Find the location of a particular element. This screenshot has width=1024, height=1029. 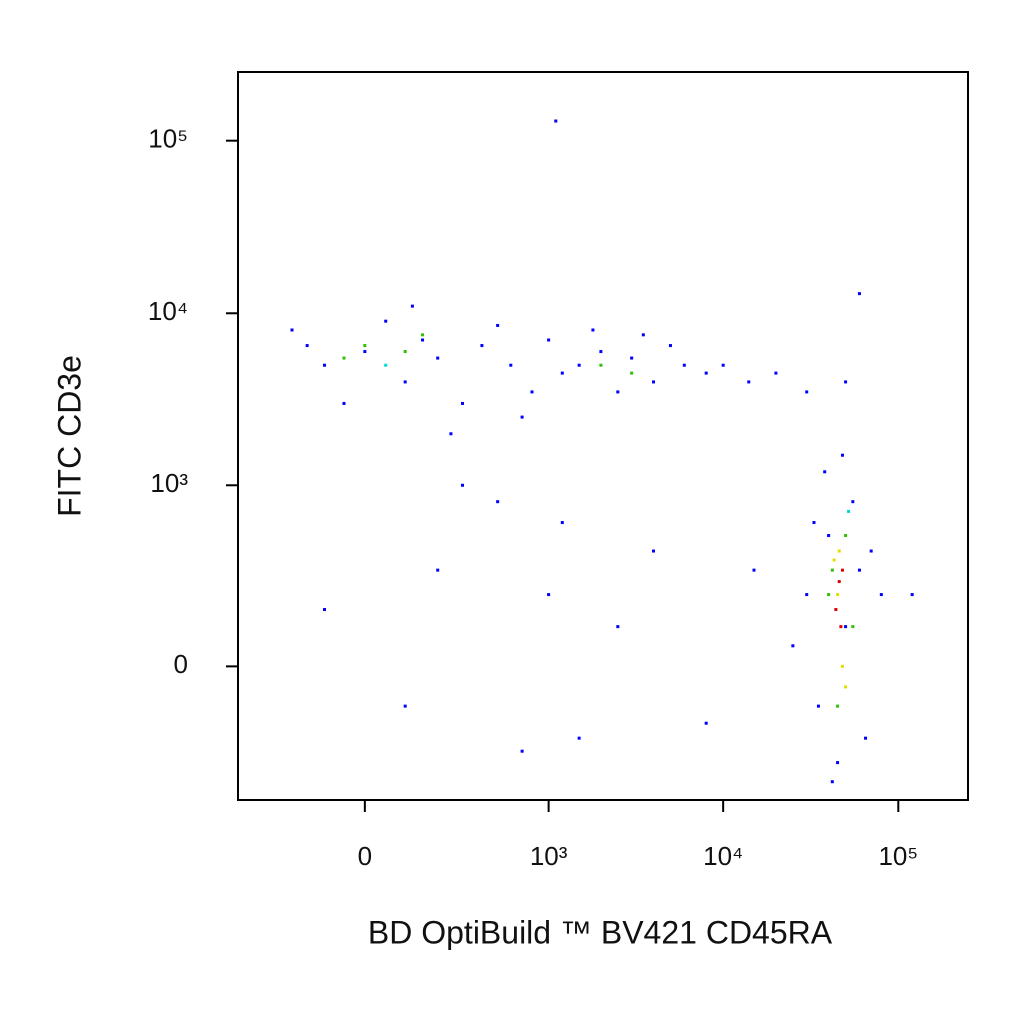

x-axis-title: BD OptiBuild ™ BV421 CD45RA is located at coordinates (600, 932).